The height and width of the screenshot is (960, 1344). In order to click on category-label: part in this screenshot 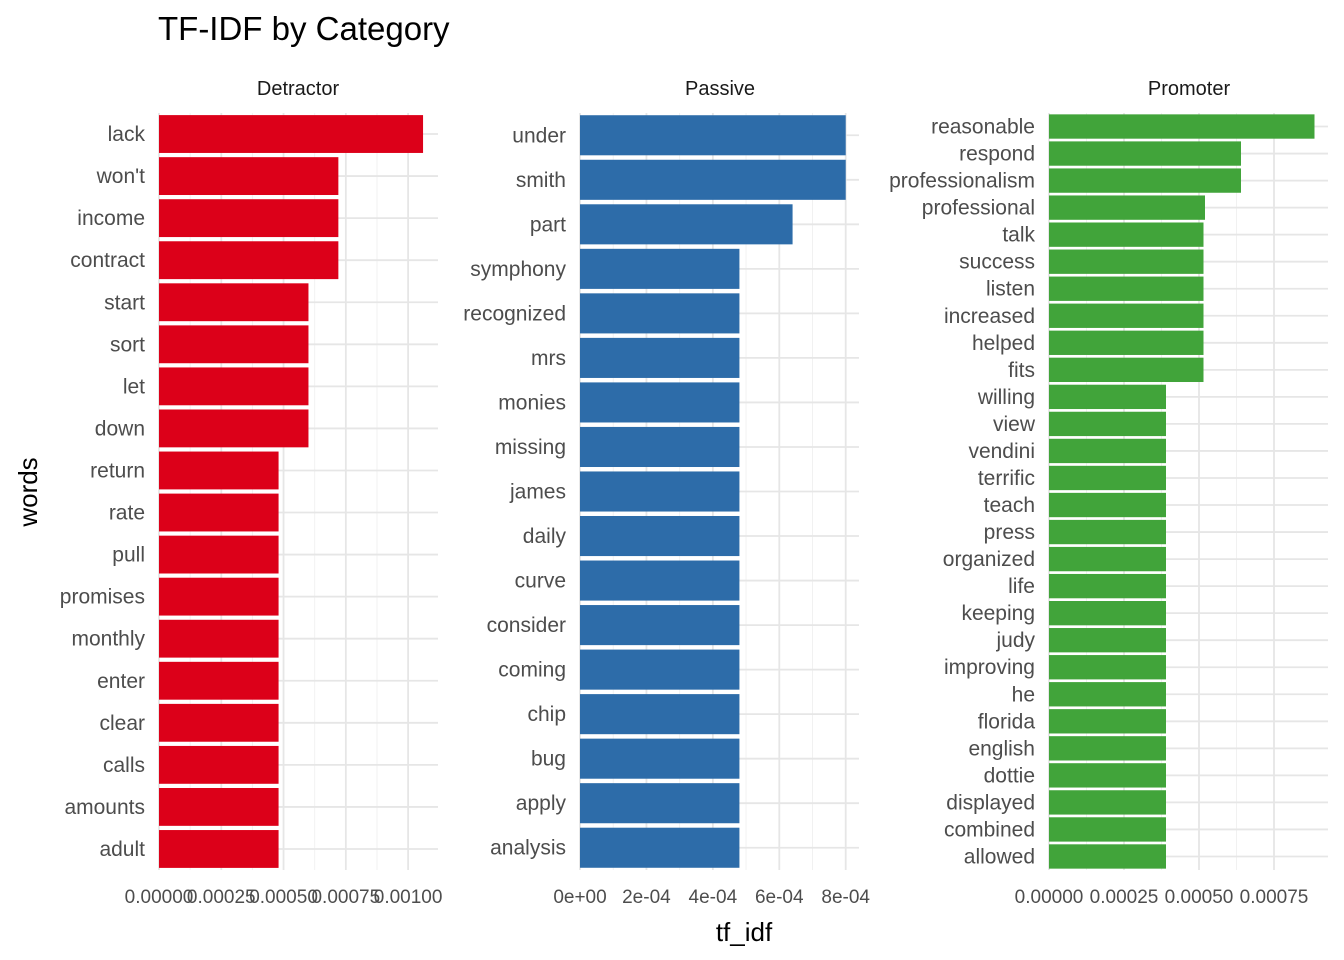, I will do `click(548, 224)`.